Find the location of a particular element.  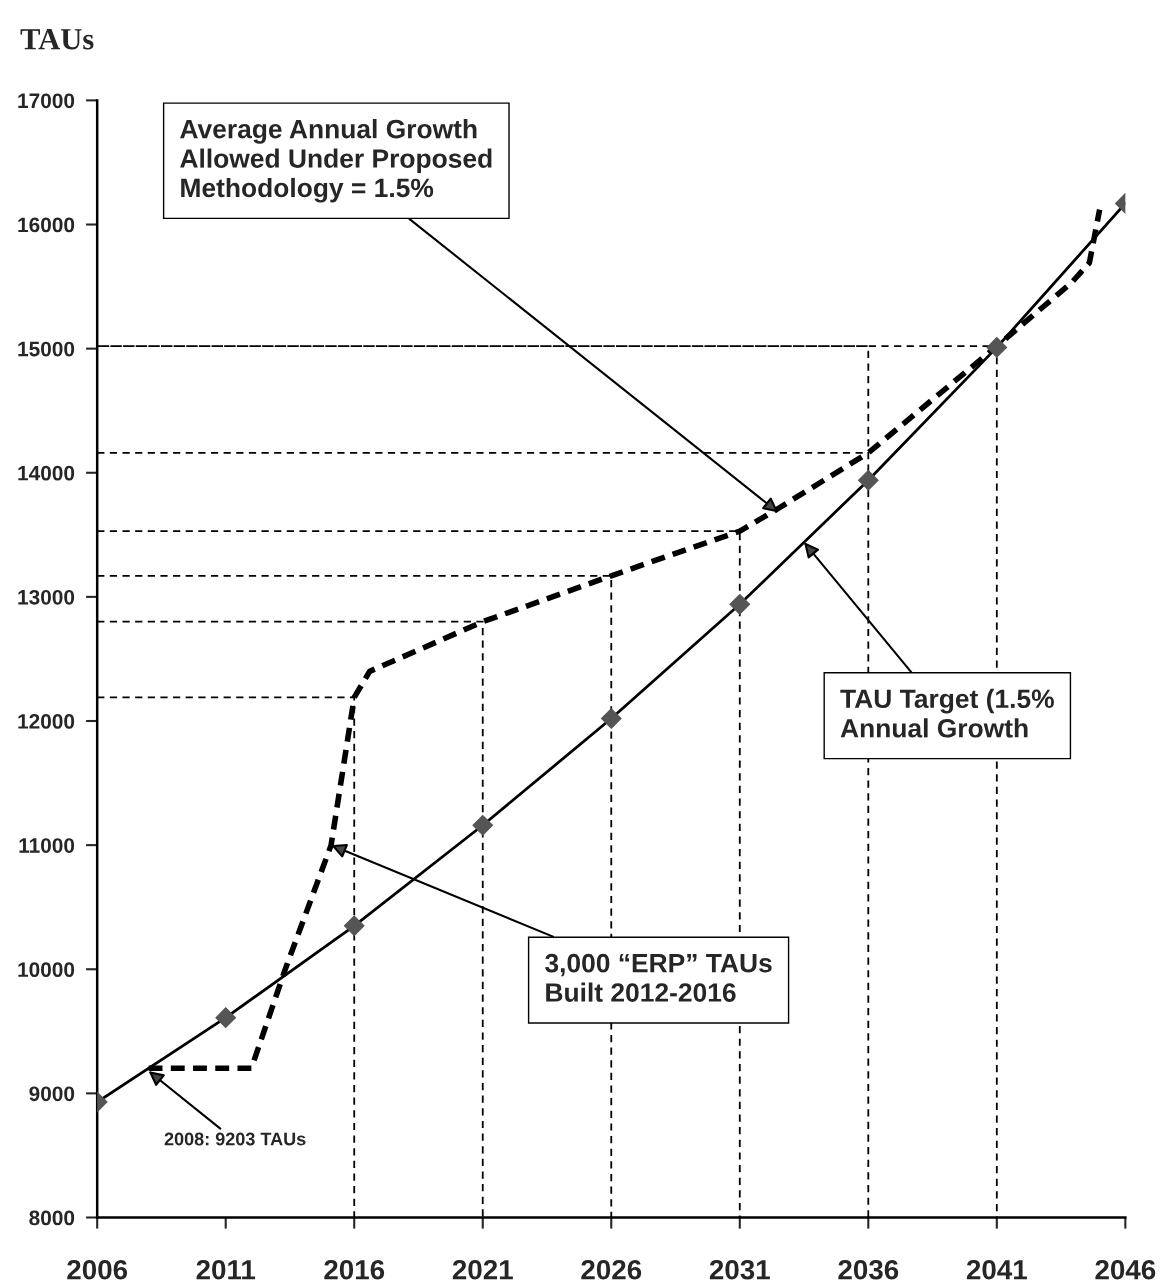

x-tick-label: 2021 is located at coordinates (482, 1269).